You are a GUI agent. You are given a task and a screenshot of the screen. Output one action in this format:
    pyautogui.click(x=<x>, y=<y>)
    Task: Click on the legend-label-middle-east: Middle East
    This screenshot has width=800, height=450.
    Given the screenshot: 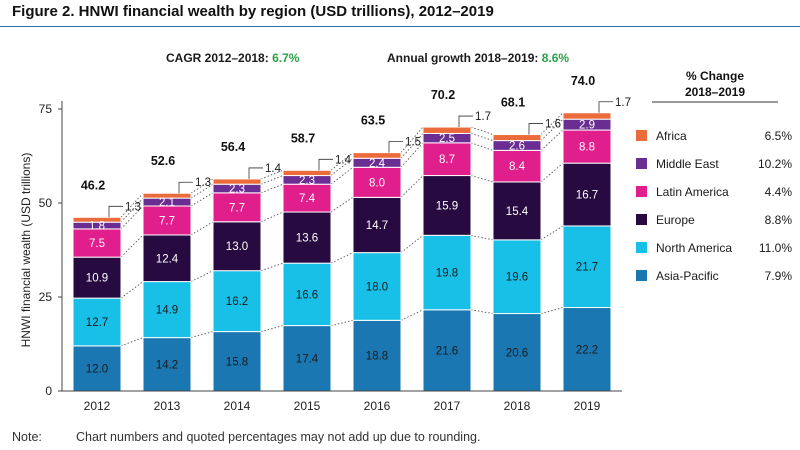 What is the action you would take?
    pyautogui.click(x=687, y=164)
    